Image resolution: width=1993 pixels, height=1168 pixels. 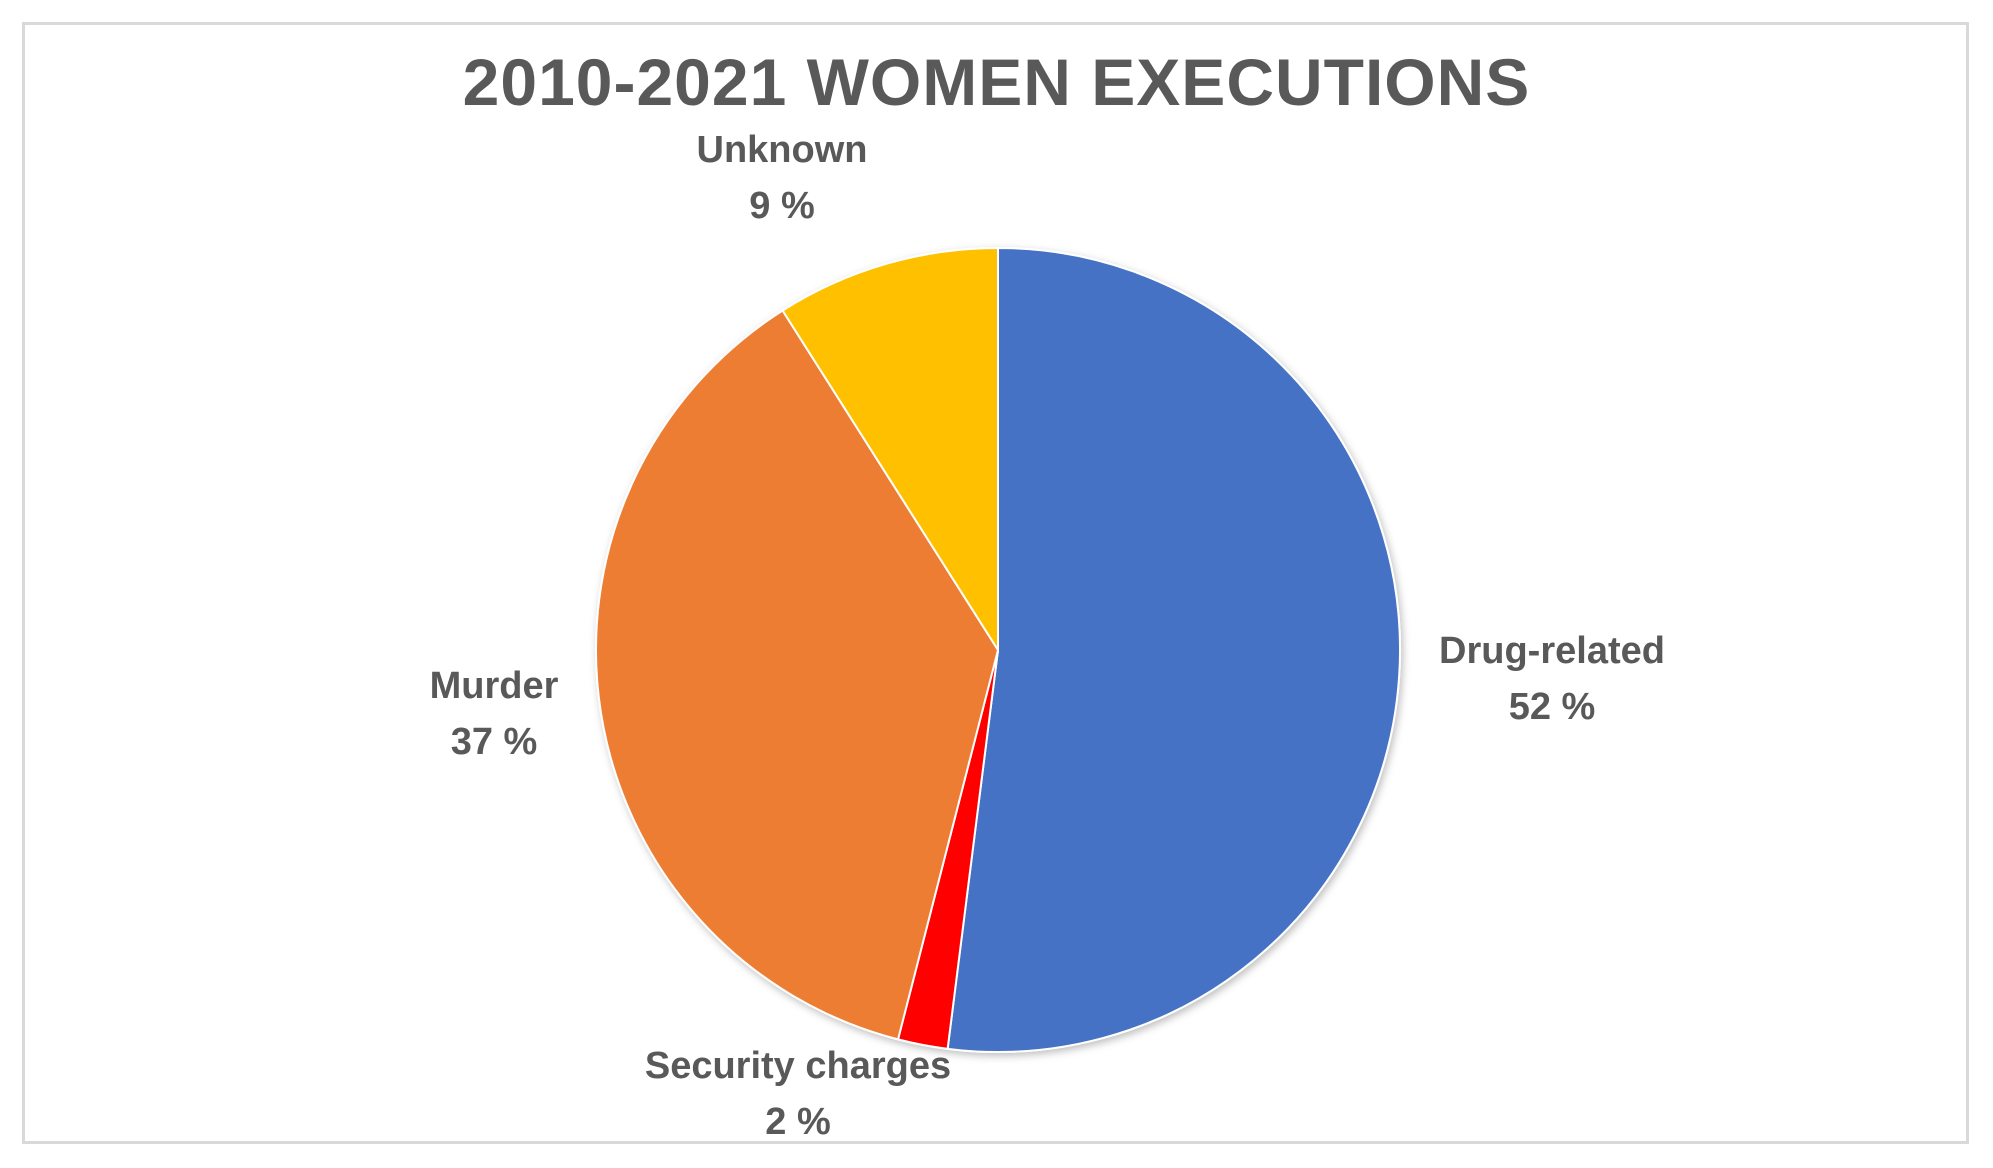 I want to click on data-label-security-charges-name: Security charges, so click(x=798, y=1066).